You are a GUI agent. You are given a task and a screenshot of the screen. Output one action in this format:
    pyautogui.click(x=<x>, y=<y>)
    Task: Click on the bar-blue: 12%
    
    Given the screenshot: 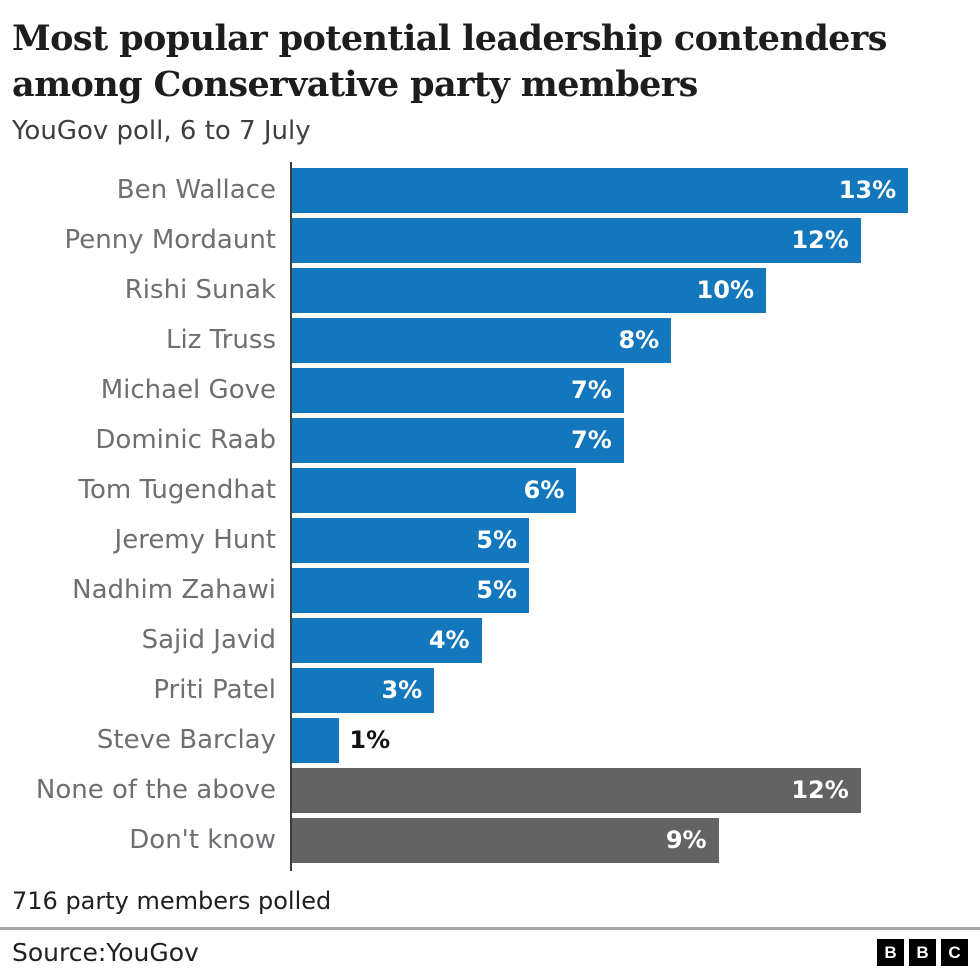 What is the action you would take?
    pyautogui.click(x=576, y=240)
    